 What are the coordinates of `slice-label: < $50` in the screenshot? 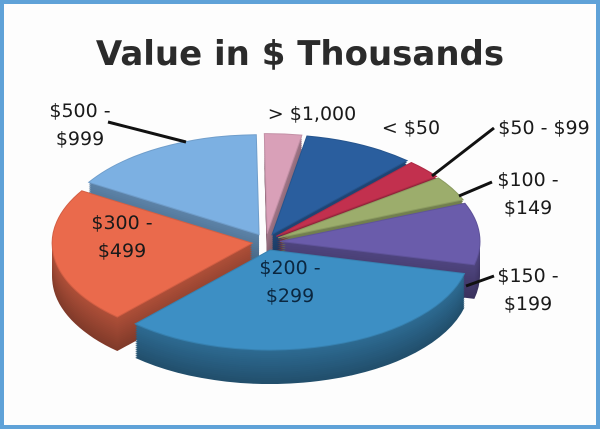 It's located at (411, 128).